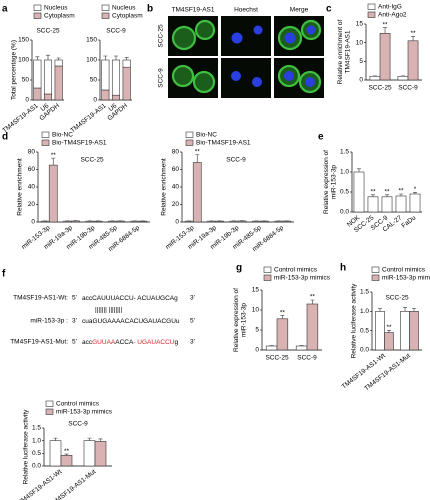 The height and width of the screenshot is (500, 430). What do you see at coordinates (23, 40) in the screenshot?
I see `y-tick-label: 150` at bounding box center [23, 40].